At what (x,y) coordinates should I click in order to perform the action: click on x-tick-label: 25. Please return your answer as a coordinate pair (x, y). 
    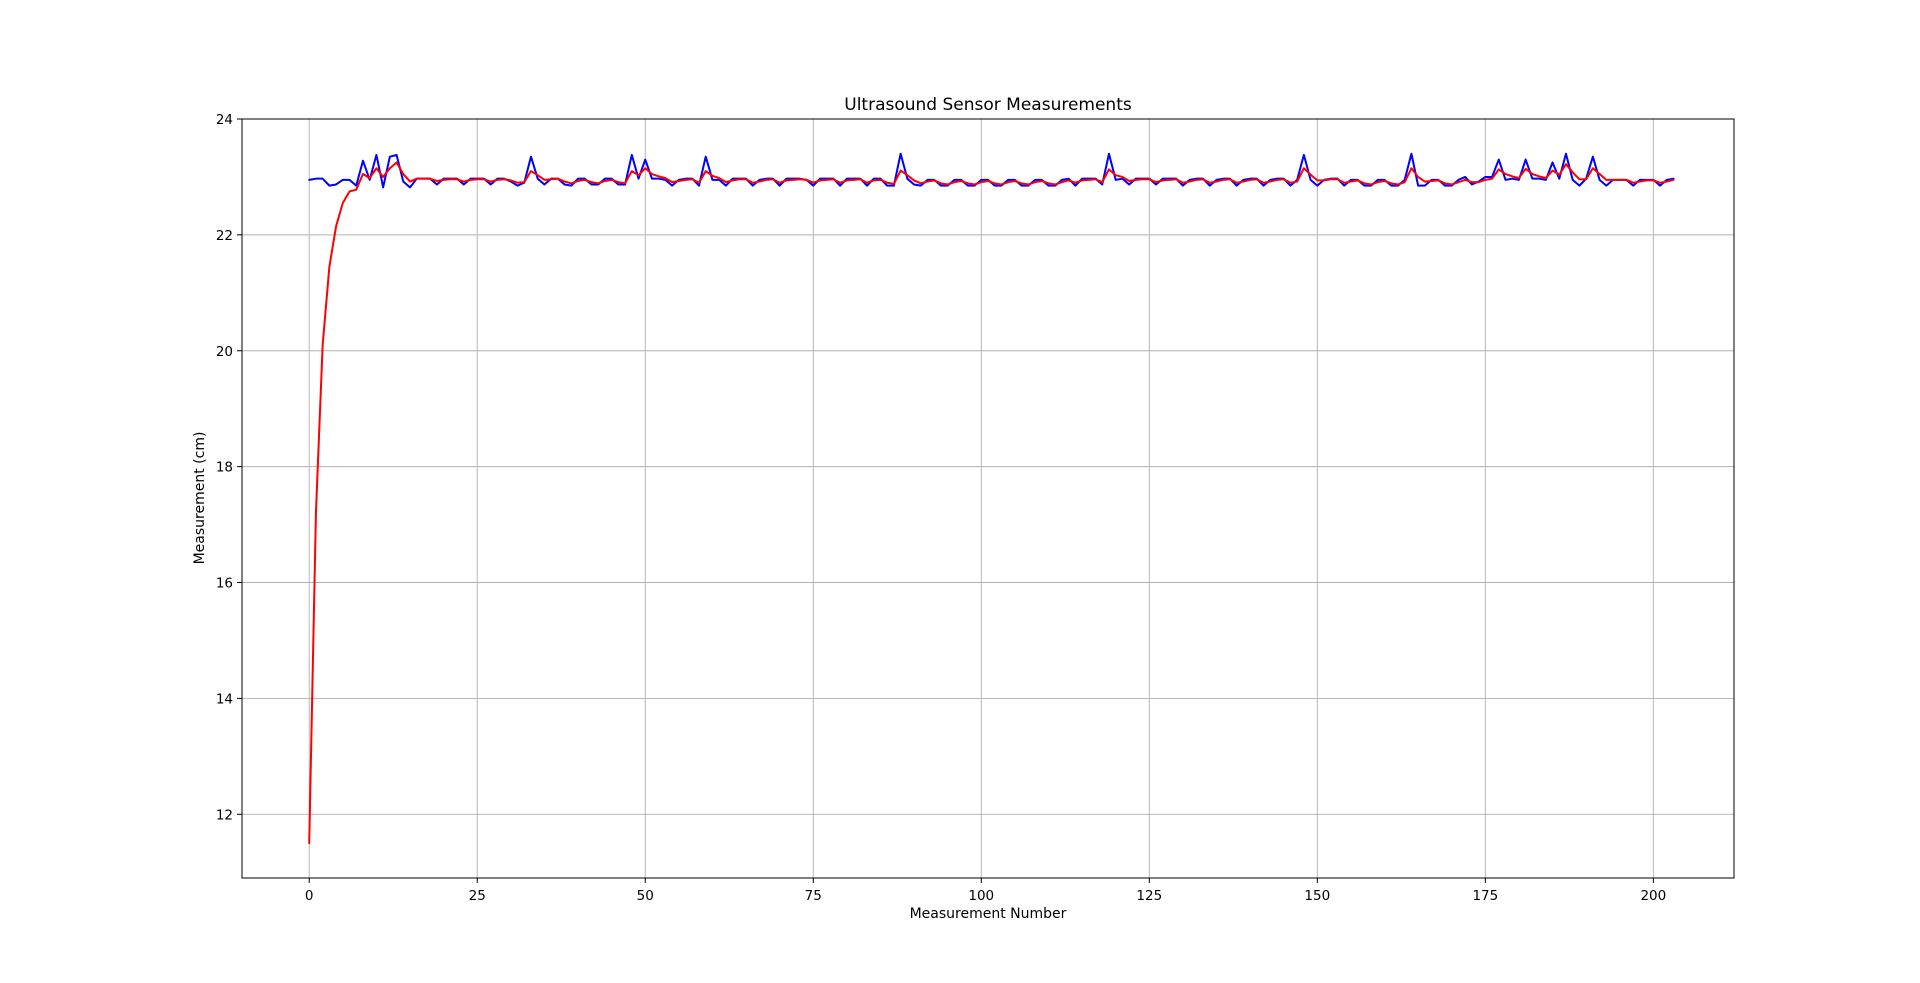
    Looking at the image, I should click on (477, 896).